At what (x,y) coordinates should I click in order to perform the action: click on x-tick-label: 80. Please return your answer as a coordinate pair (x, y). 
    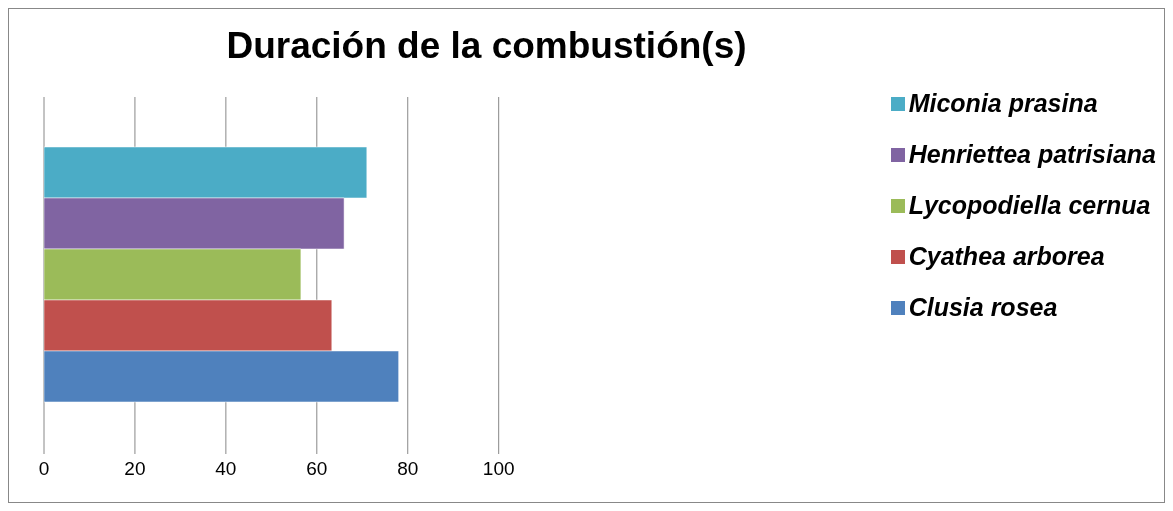
    Looking at the image, I should click on (408, 469).